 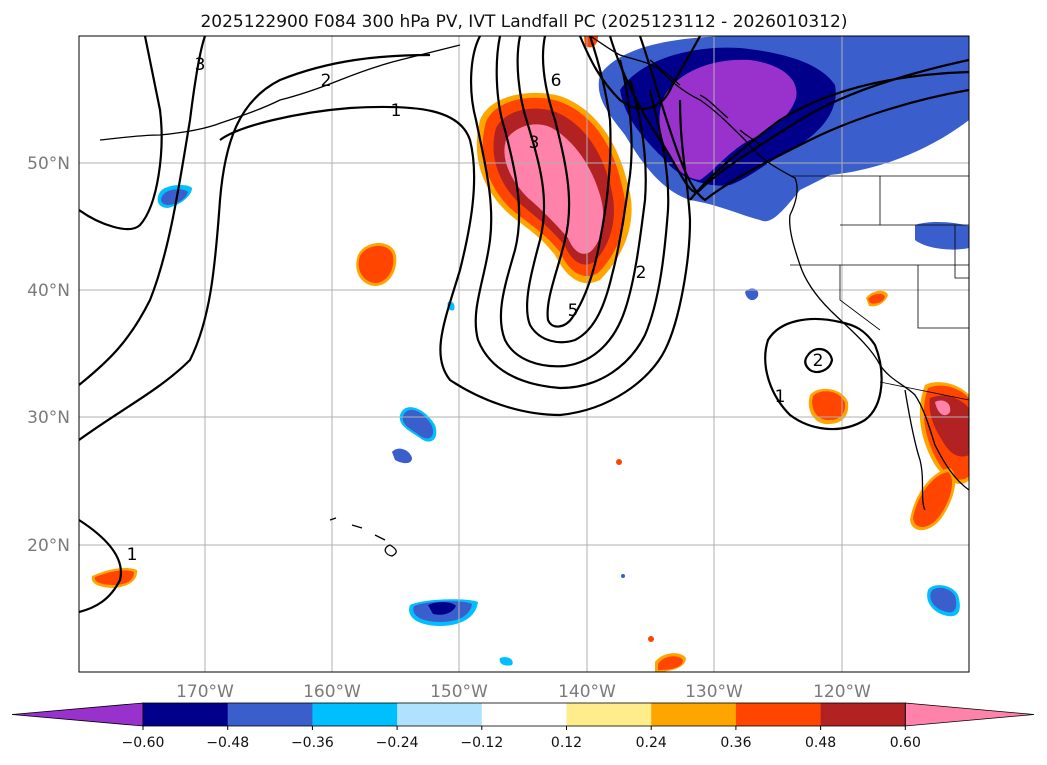 I want to click on lat-label-50n: 50°N, so click(x=48, y=164).